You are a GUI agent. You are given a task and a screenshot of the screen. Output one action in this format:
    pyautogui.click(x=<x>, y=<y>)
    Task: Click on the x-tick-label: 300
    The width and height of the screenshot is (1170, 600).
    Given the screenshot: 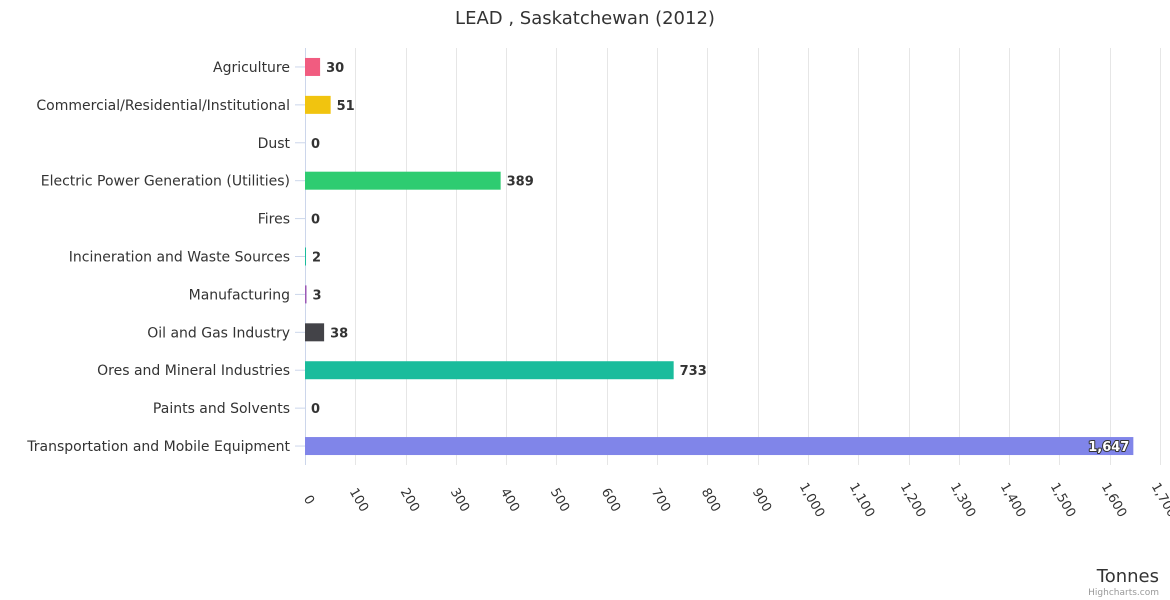 What is the action you would take?
    pyautogui.click(x=459, y=500)
    